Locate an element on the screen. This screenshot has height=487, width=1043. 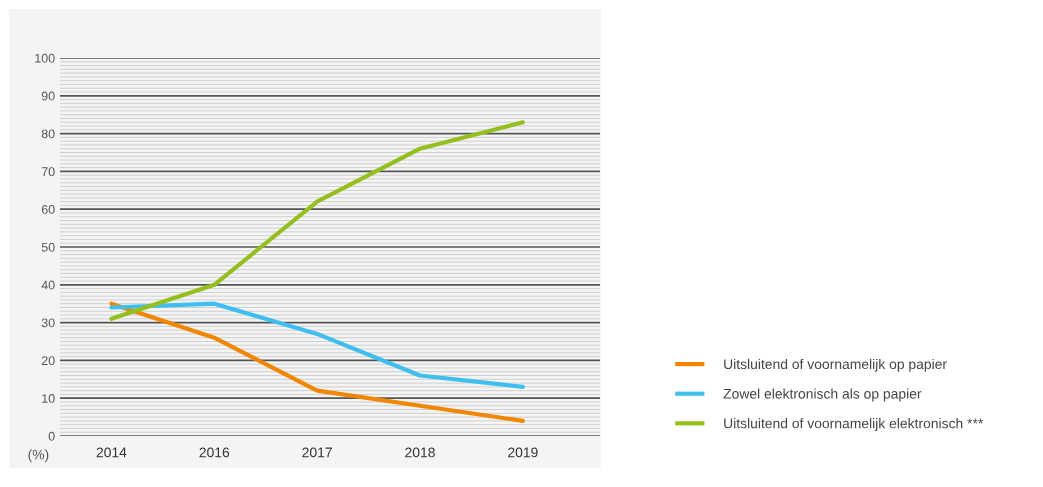
x-tick-label: 2016 is located at coordinates (214, 452).